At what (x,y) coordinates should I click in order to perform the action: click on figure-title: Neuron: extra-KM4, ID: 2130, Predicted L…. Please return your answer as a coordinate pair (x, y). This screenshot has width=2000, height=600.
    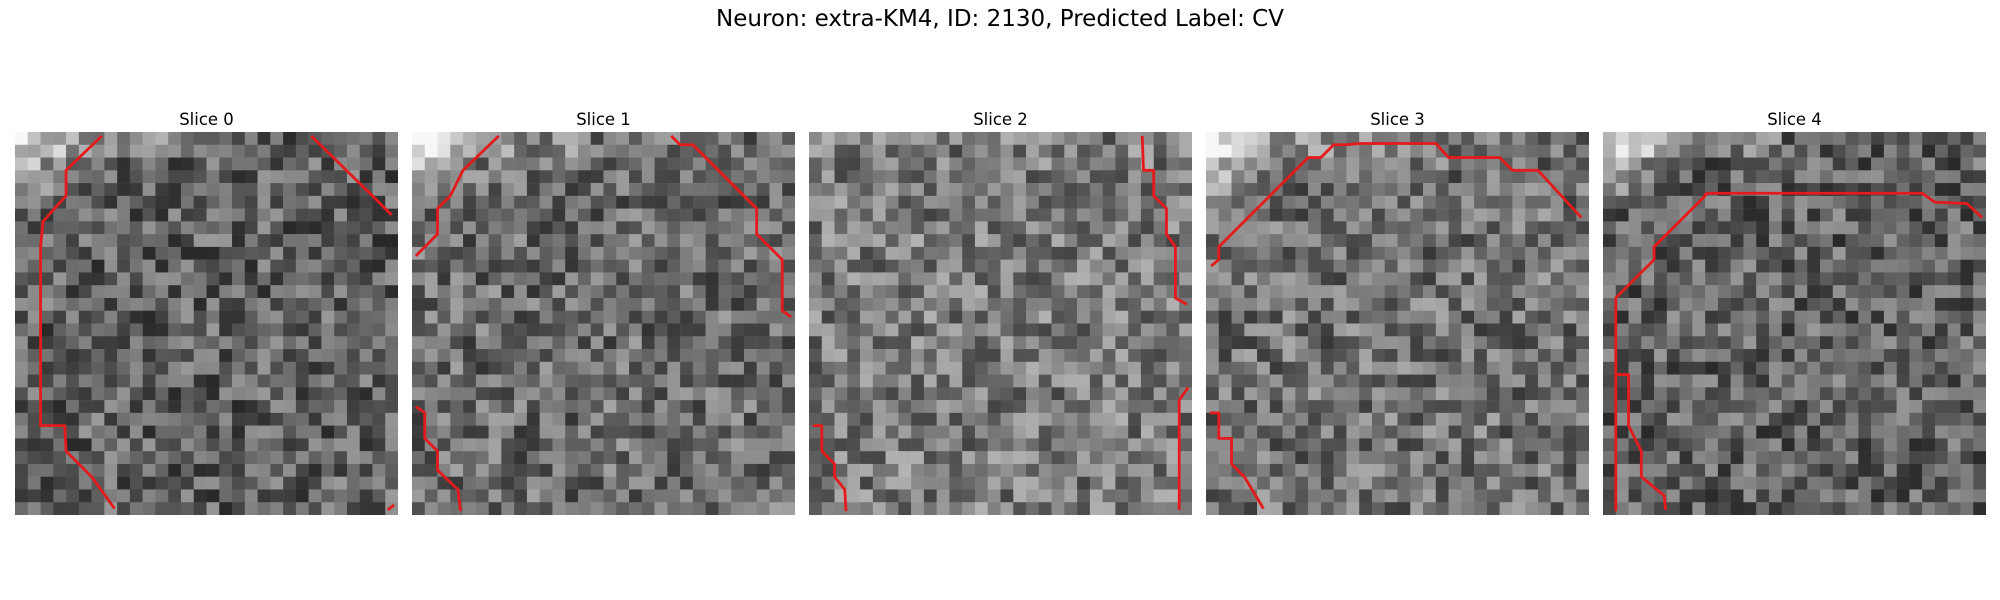
    Looking at the image, I should click on (1000, 19).